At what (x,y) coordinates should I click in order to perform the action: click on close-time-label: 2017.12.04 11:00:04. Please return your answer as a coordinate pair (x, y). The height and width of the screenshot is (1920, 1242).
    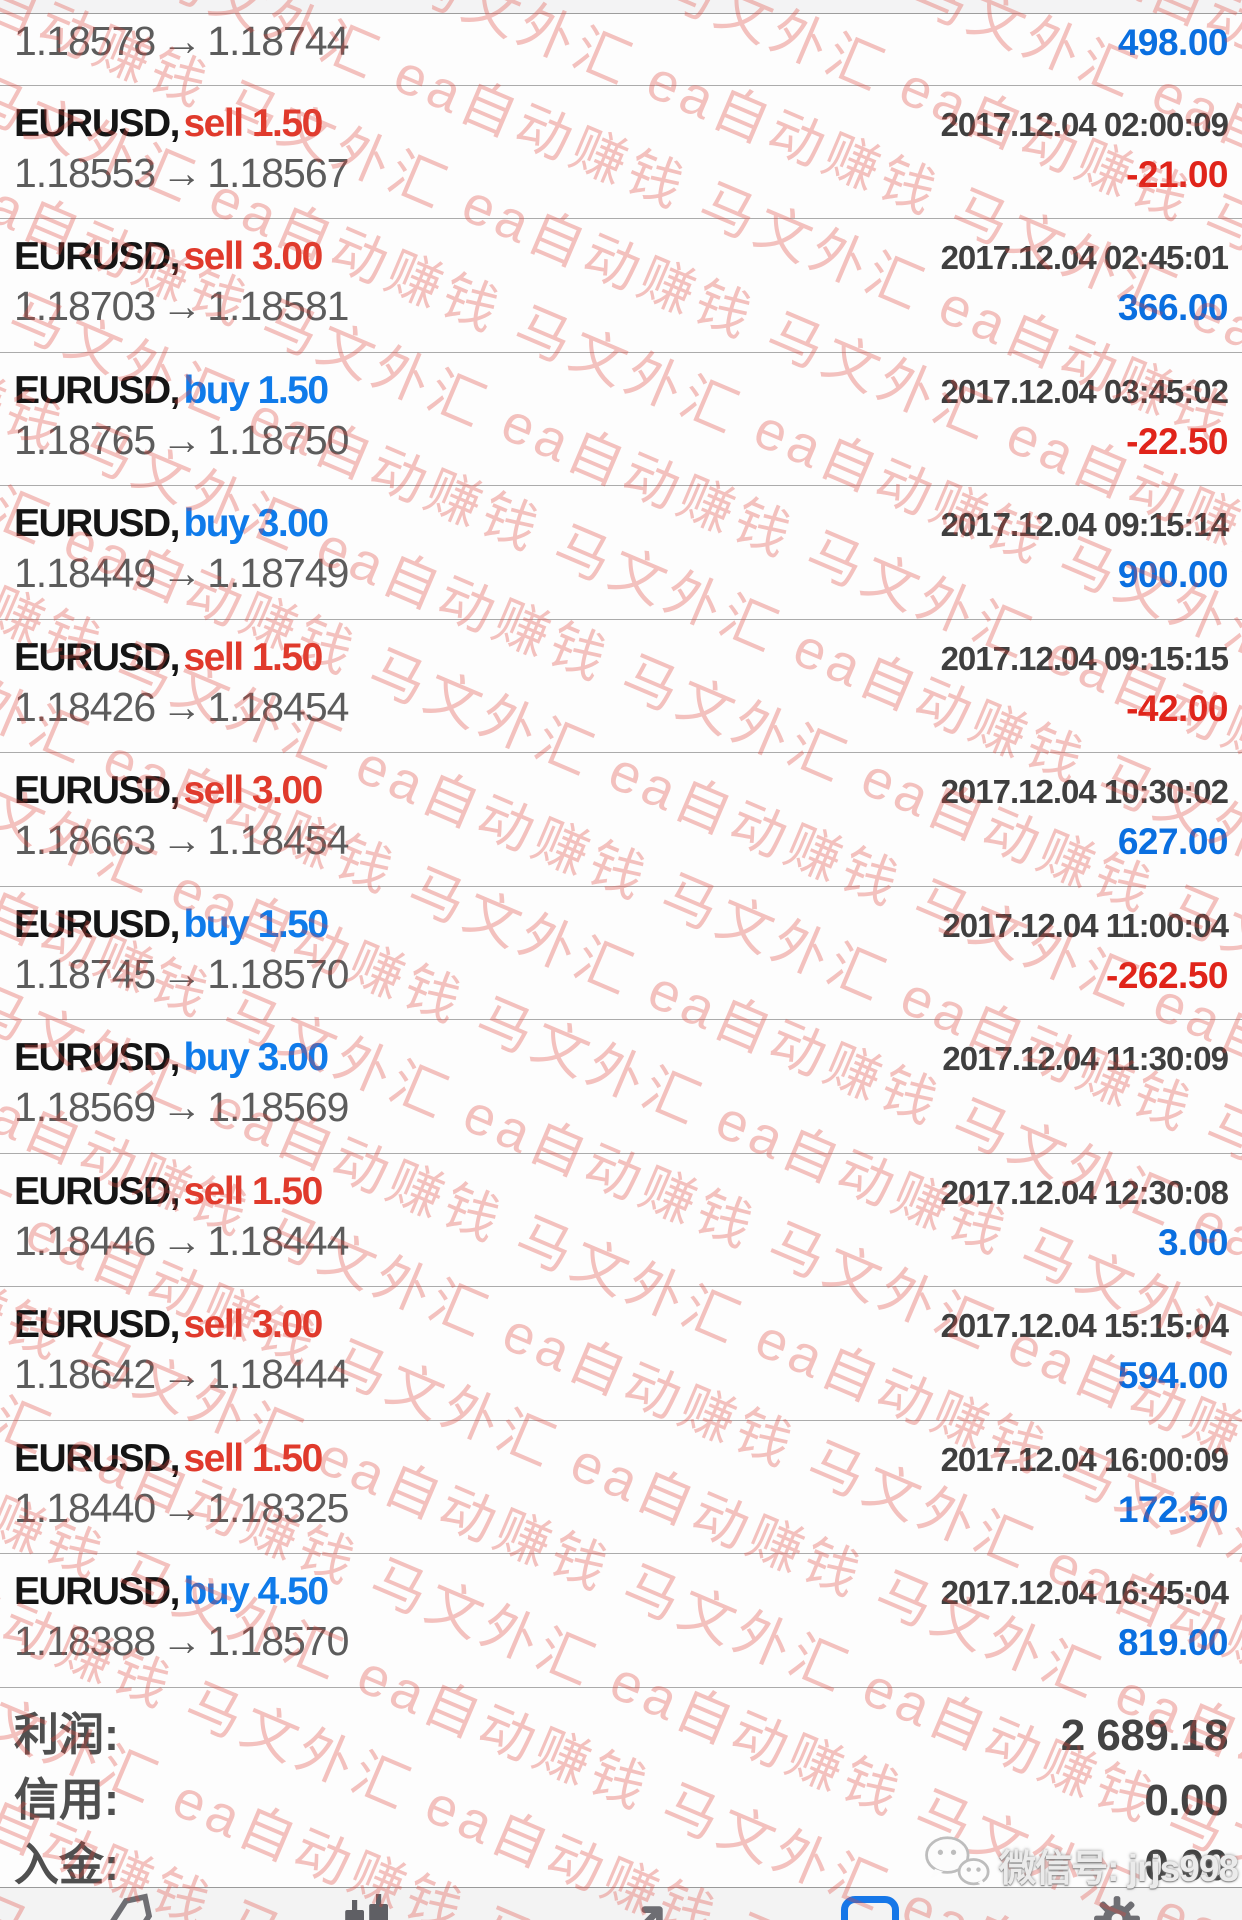
    Looking at the image, I should click on (1085, 925).